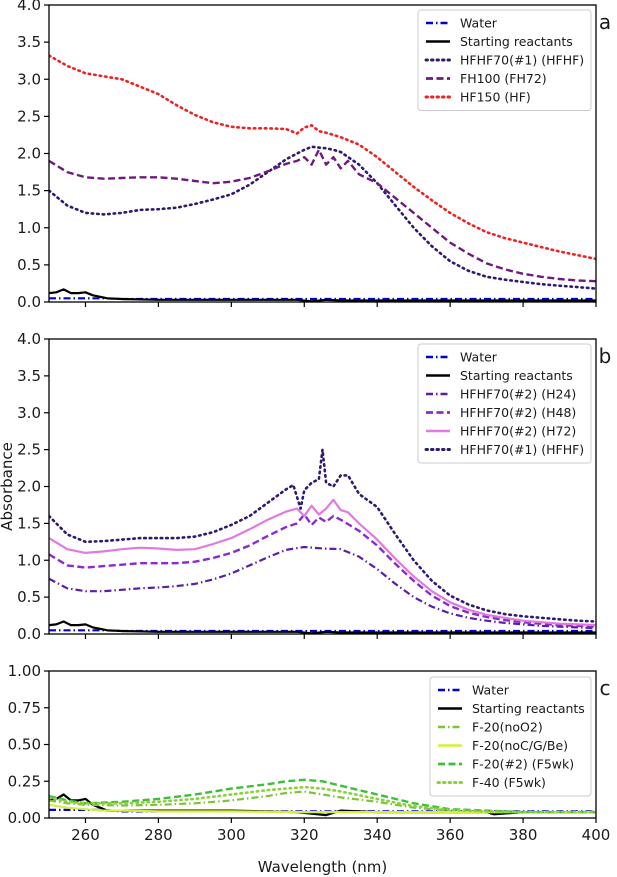 This screenshot has width=617, height=877. What do you see at coordinates (523, 764) in the screenshot?
I see `legend-label: F-20(#2) (F5wk)` at bounding box center [523, 764].